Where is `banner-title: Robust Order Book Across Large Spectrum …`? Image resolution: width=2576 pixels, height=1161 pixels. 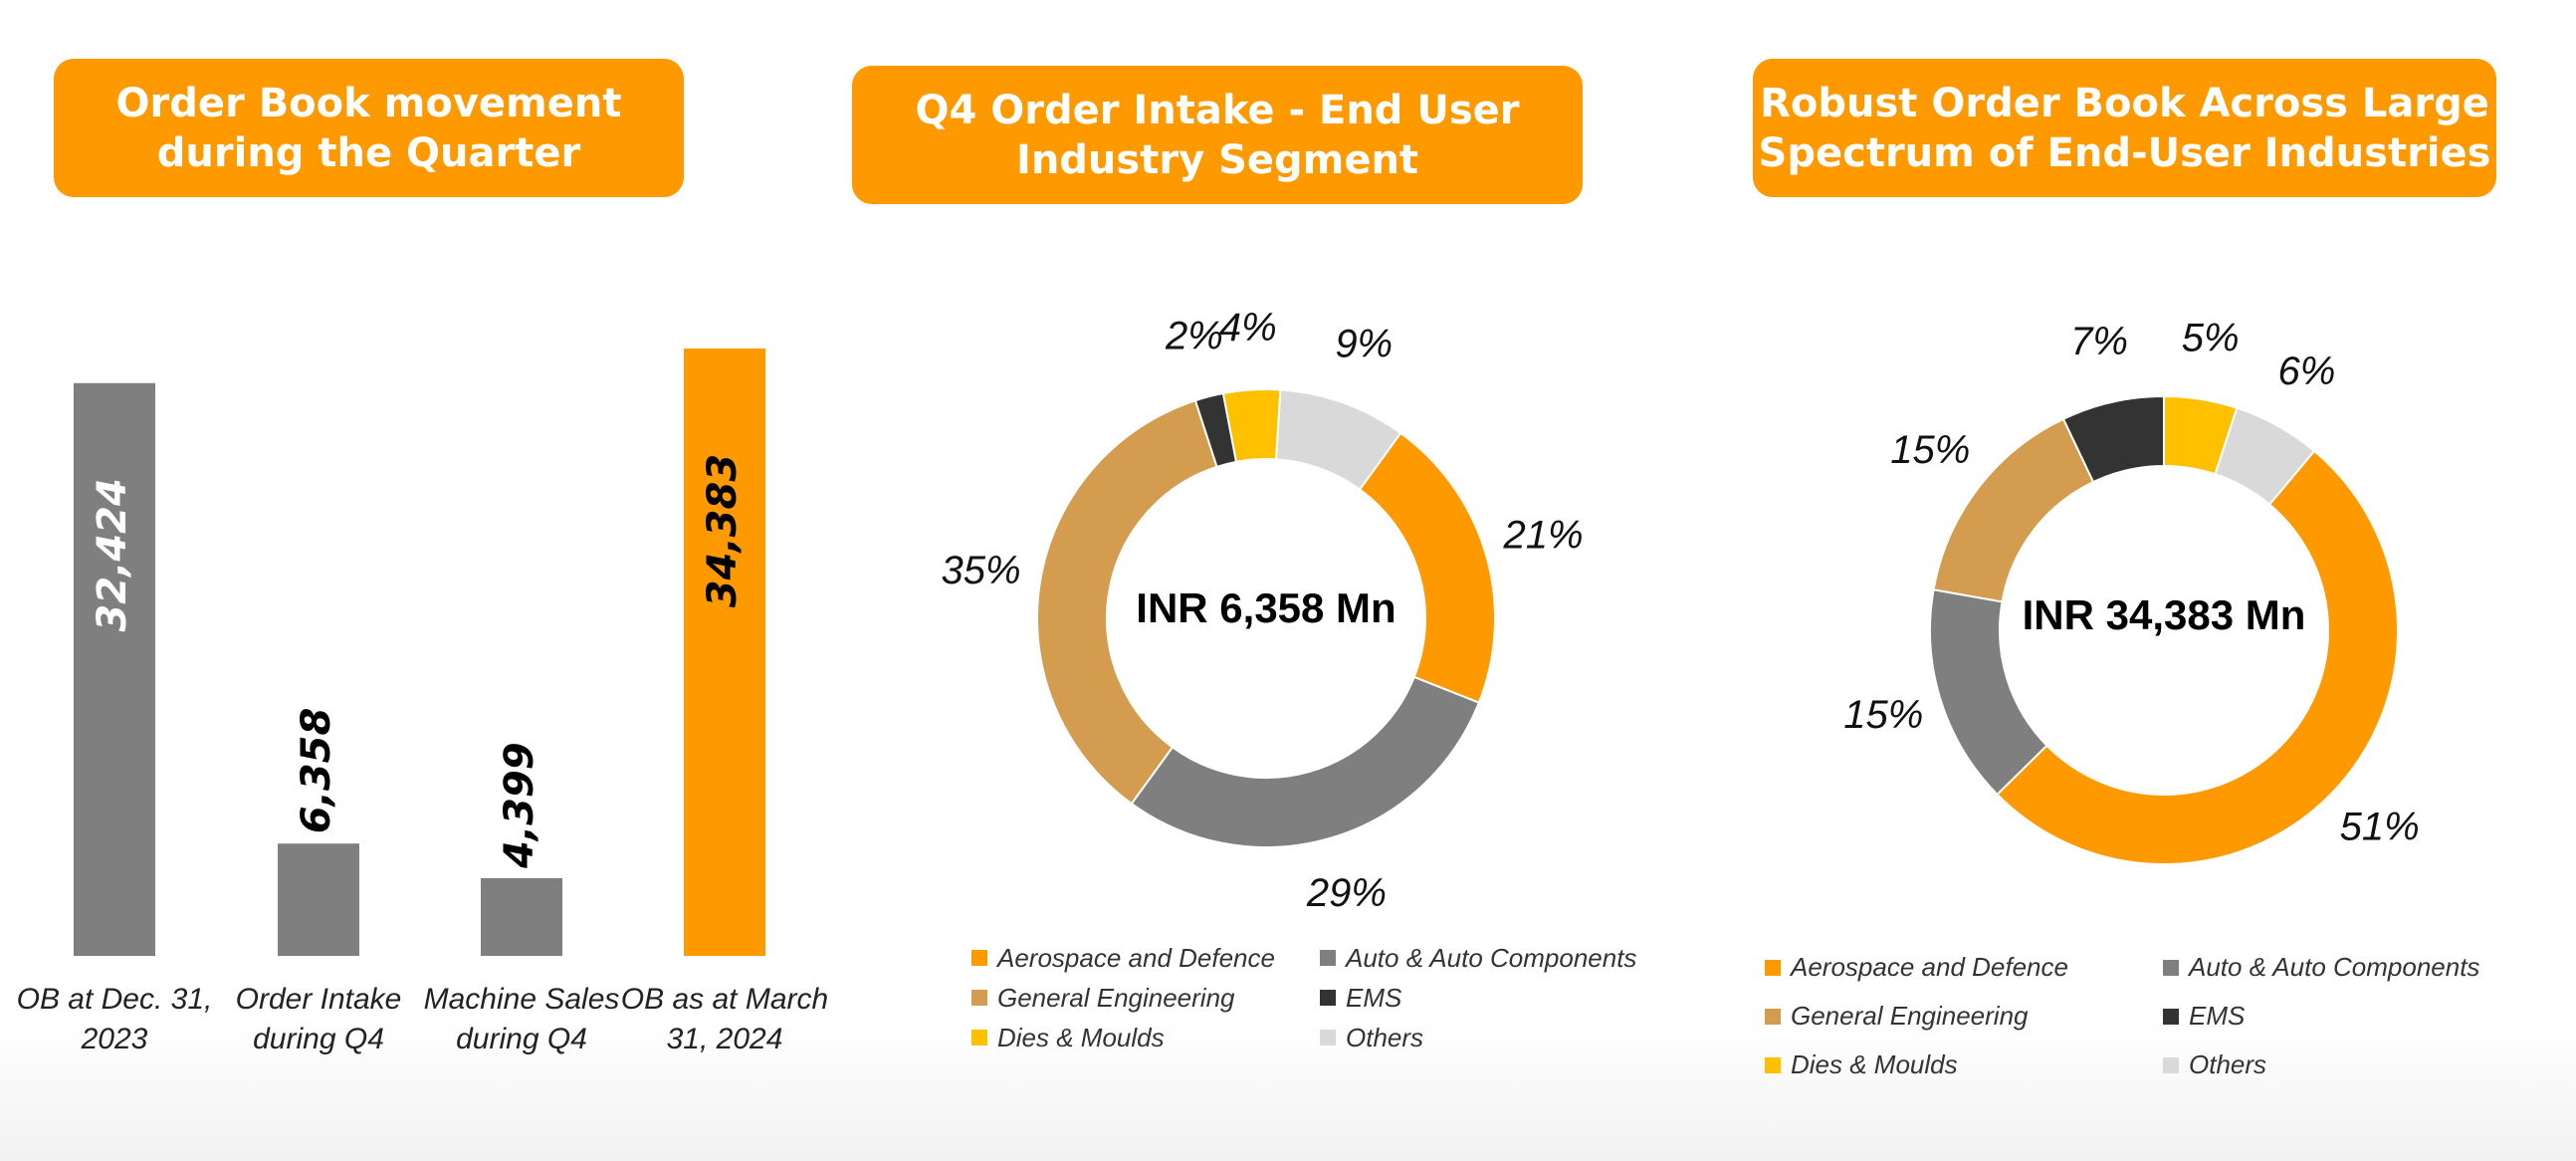 banner-title: Robust Order Book Across Large Spectrum … is located at coordinates (2124, 128).